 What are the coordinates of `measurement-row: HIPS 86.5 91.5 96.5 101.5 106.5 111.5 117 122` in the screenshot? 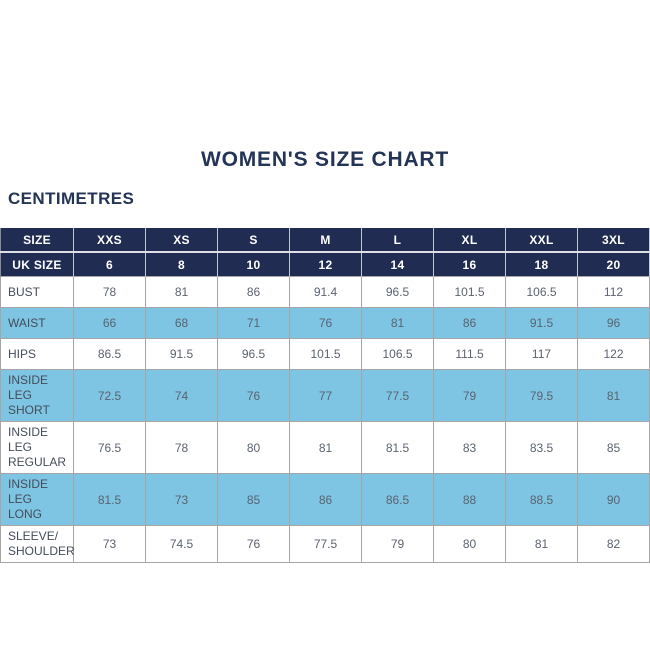 It's located at (325, 354).